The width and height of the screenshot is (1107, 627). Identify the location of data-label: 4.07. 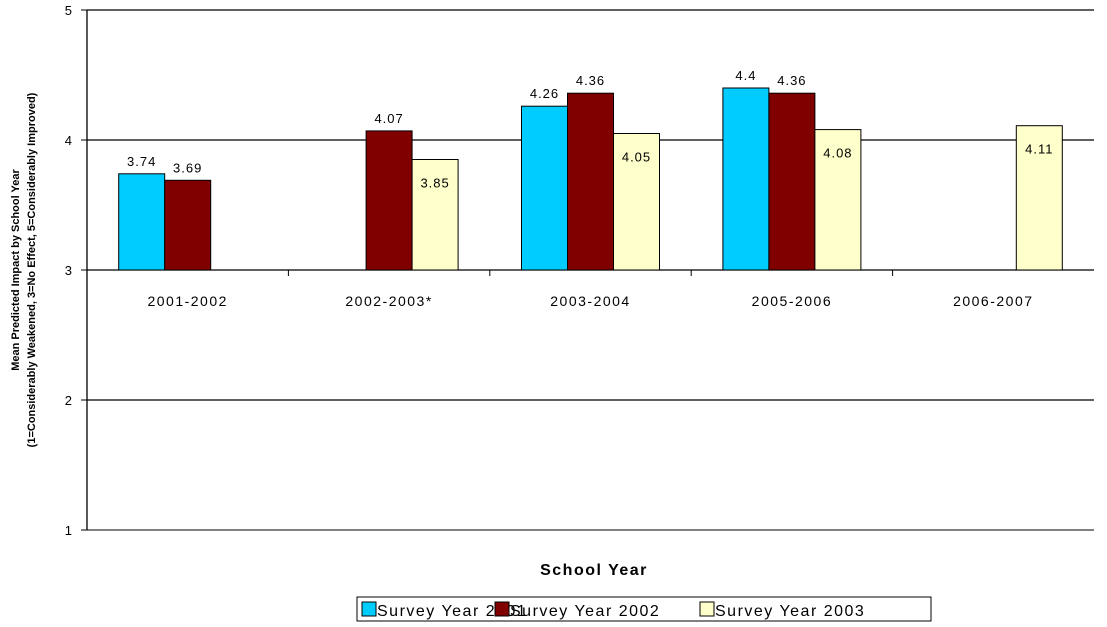
(388, 118).